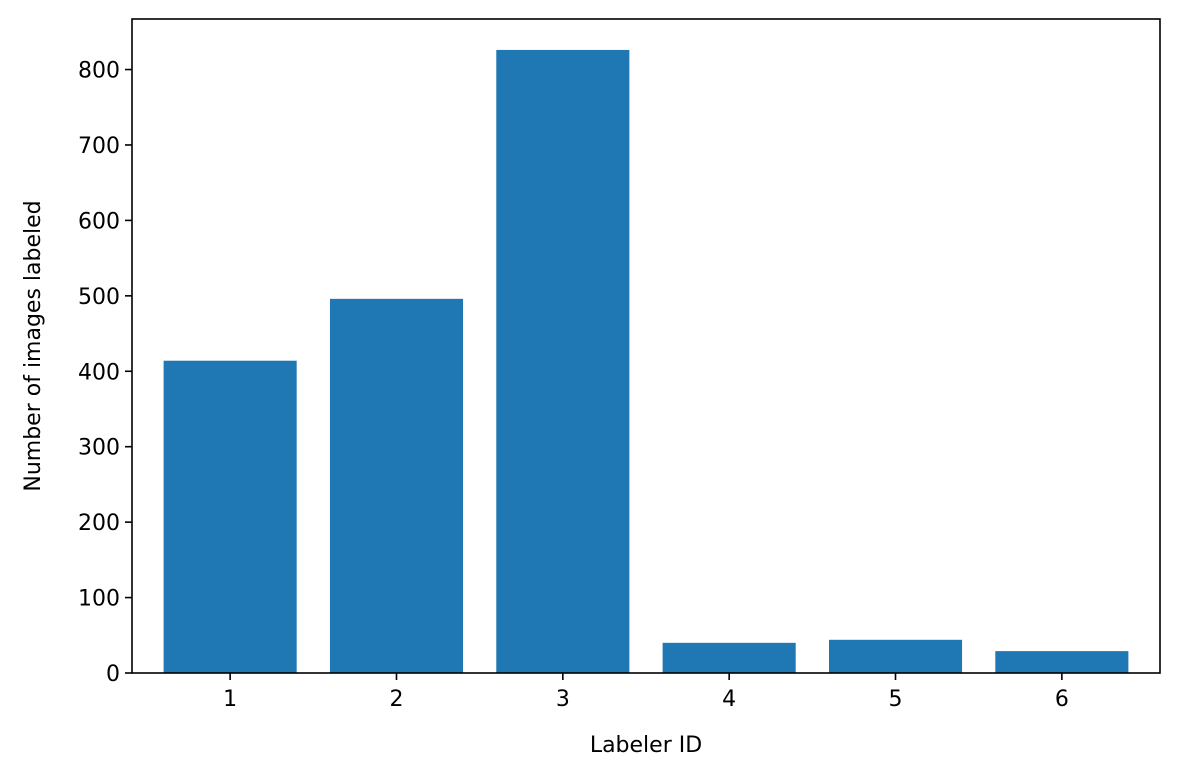 The width and height of the screenshot is (1180, 780). Describe the element at coordinates (33, 345) in the screenshot. I see `y-axis-label: Number of images labeled` at that location.